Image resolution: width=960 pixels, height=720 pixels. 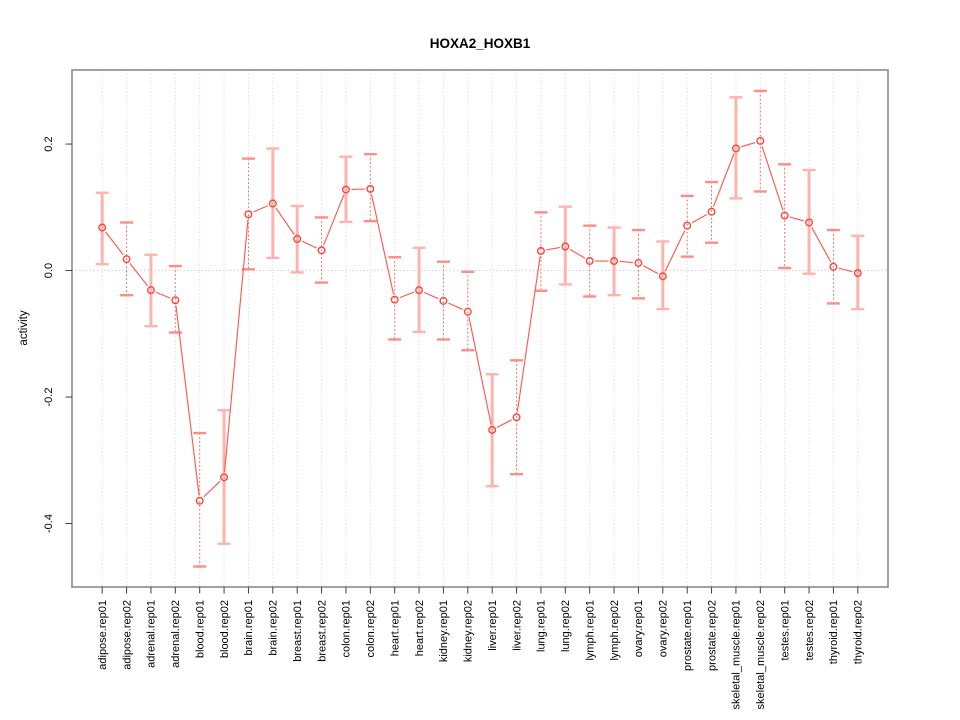 I want to click on x-tick-label: brain.rep01, so click(x=249, y=628).